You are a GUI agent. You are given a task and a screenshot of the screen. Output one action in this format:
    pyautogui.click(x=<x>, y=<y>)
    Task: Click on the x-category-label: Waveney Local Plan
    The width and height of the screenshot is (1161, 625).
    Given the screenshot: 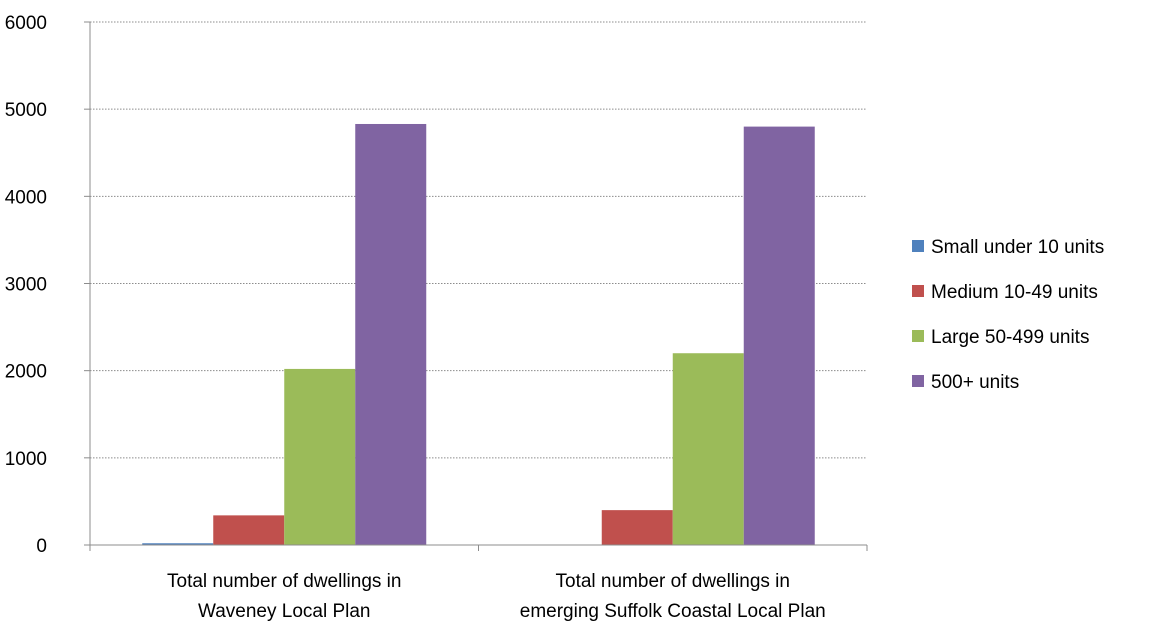 What is the action you would take?
    pyautogui.click(x=284, y=611)
    